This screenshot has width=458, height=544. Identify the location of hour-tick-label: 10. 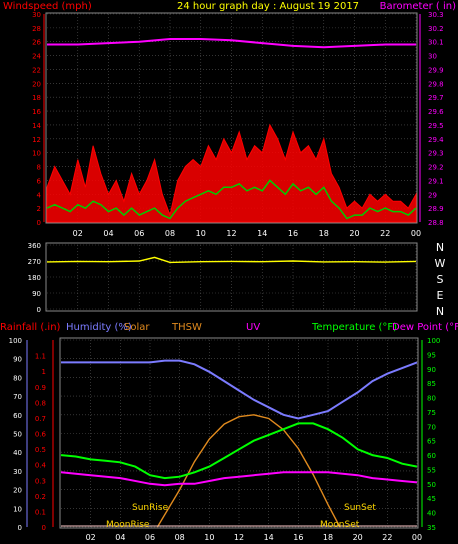
(201, 233).